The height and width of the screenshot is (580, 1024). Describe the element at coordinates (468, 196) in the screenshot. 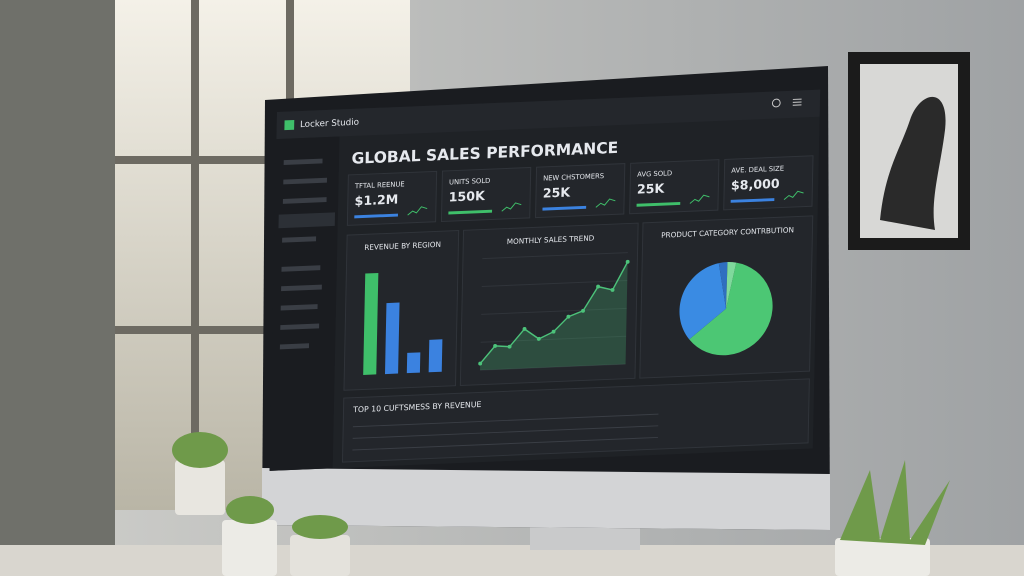

I see `kpi-value: 150K` at that location.